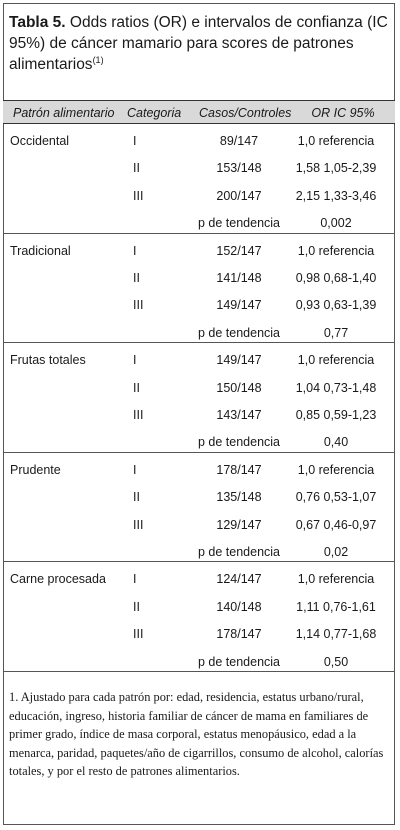 The width and height of the screenshot is (400, 830). What do you see at coordinates (336, 305) in the screenshot?
I see `or-ci-cell: 0,93 0,63-1,39` at bounding box center [336, 305].